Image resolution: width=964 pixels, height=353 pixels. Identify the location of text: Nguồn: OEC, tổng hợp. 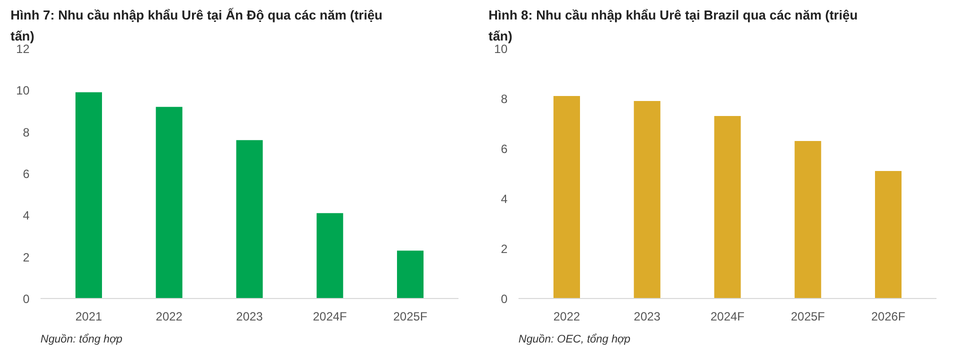
(574, 340).